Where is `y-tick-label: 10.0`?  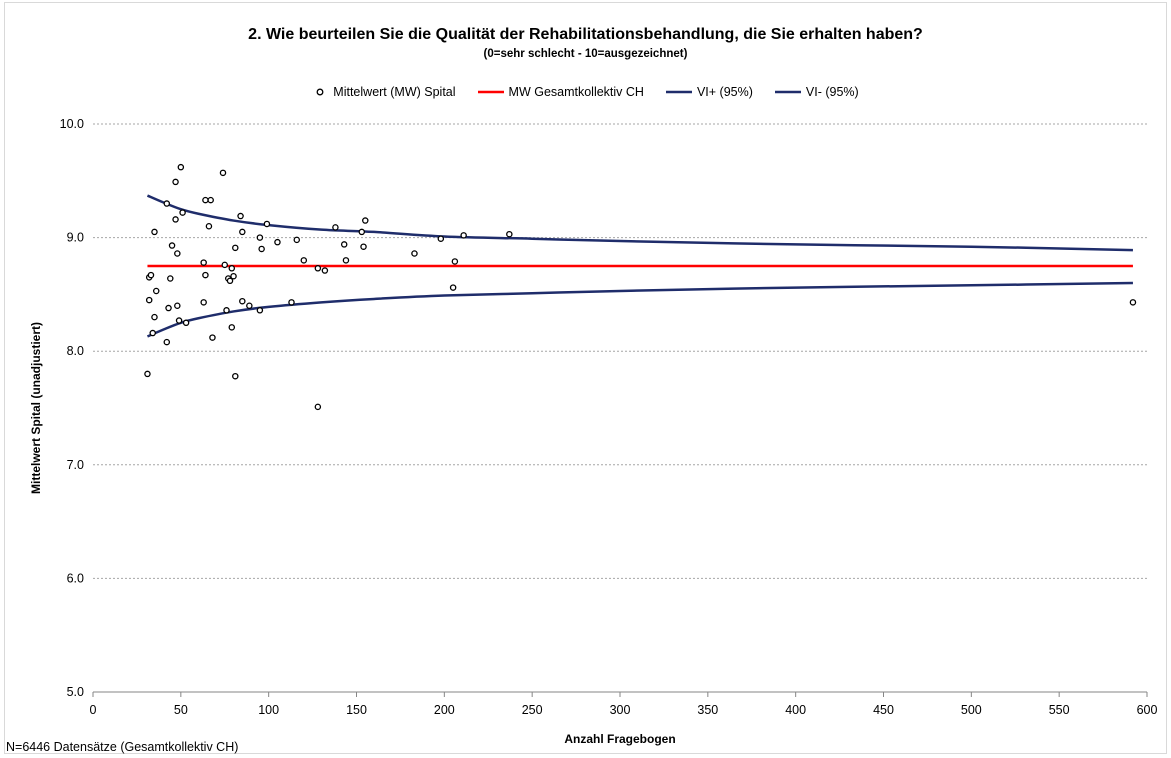 y-tick-label: 10.0 is located at coordinates (72, 124).